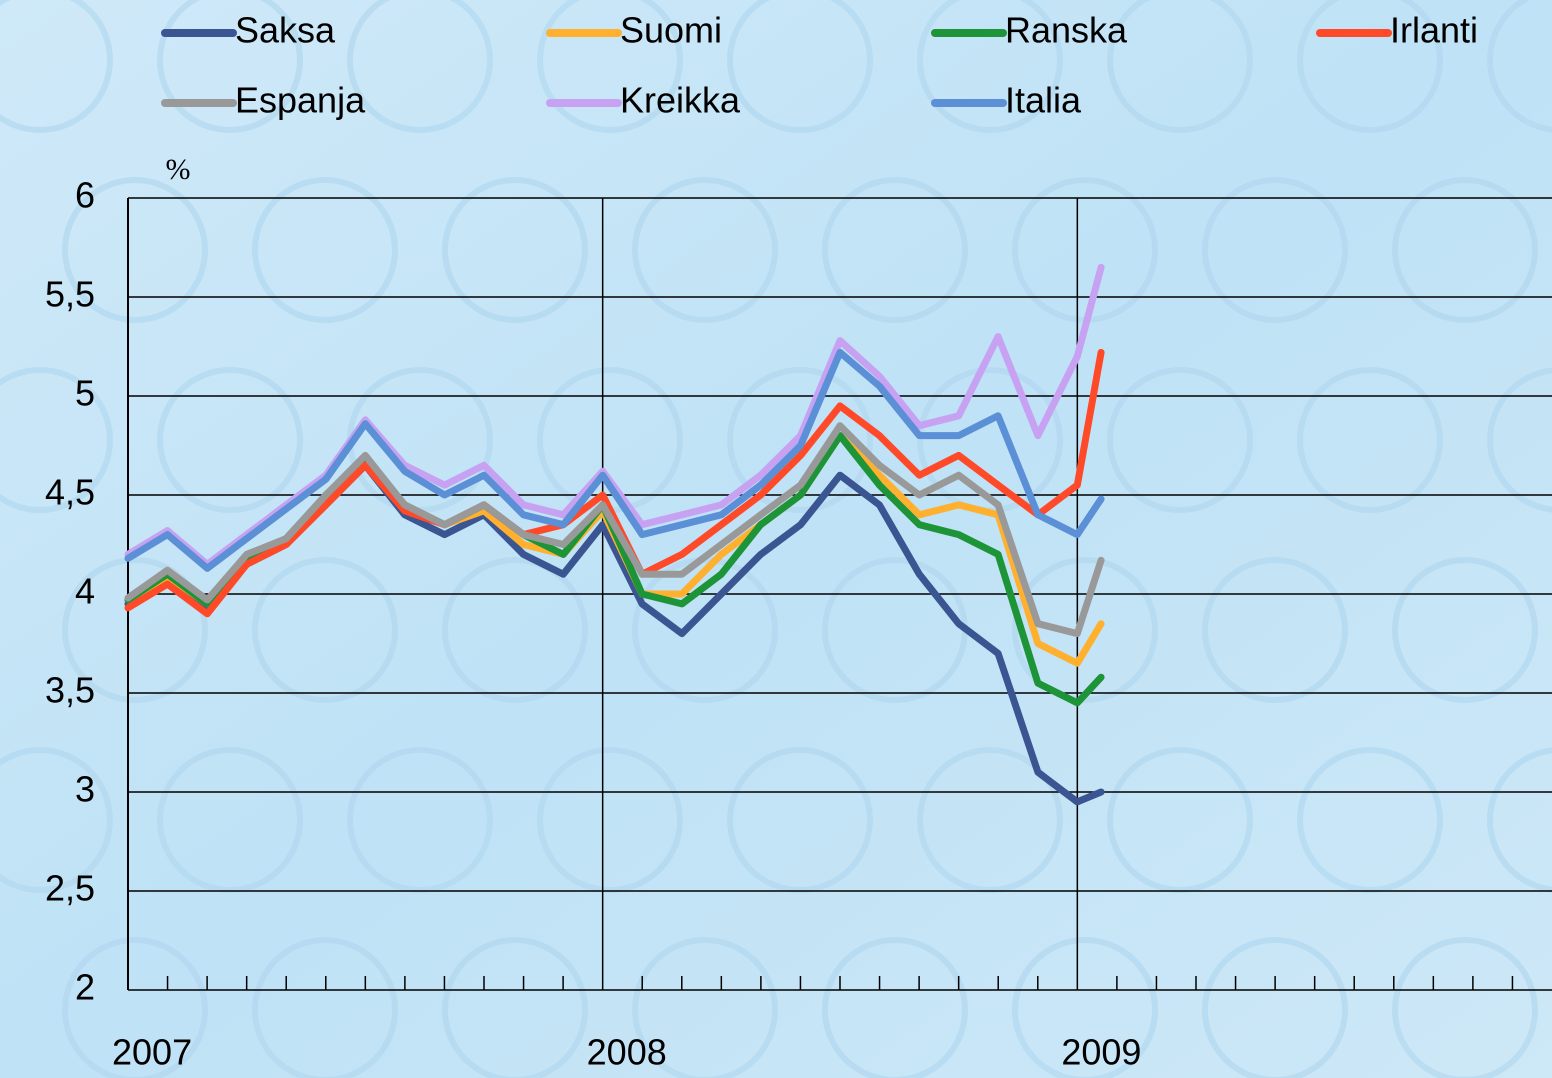 This screenshot has height=1078, width=1552. I want to click on y-tick-label: 6, so click(85, 195).